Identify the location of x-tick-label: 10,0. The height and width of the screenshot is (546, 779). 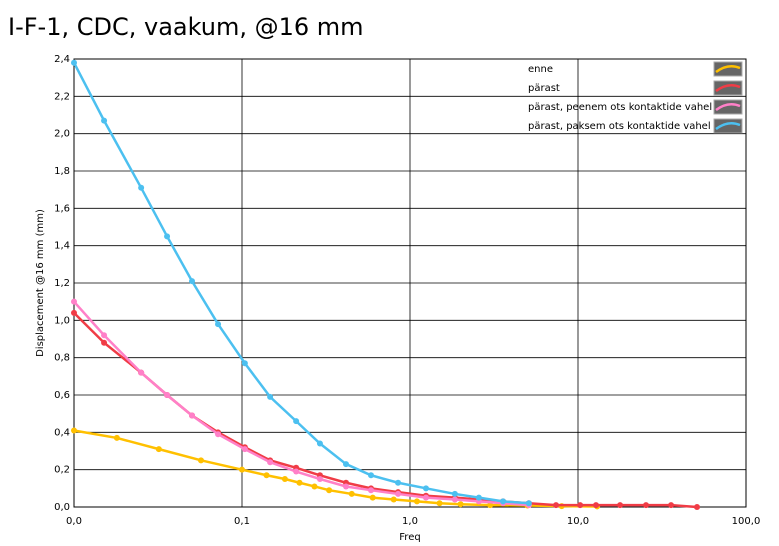
(578, 521).